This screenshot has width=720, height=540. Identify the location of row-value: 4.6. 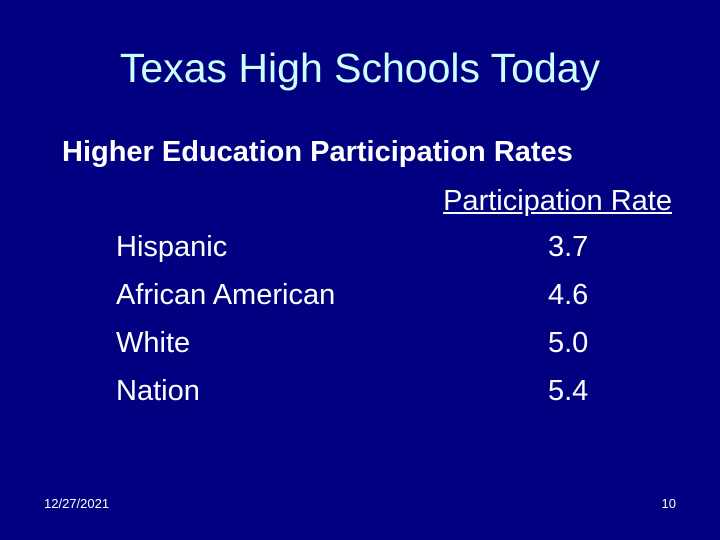
(568, 295).